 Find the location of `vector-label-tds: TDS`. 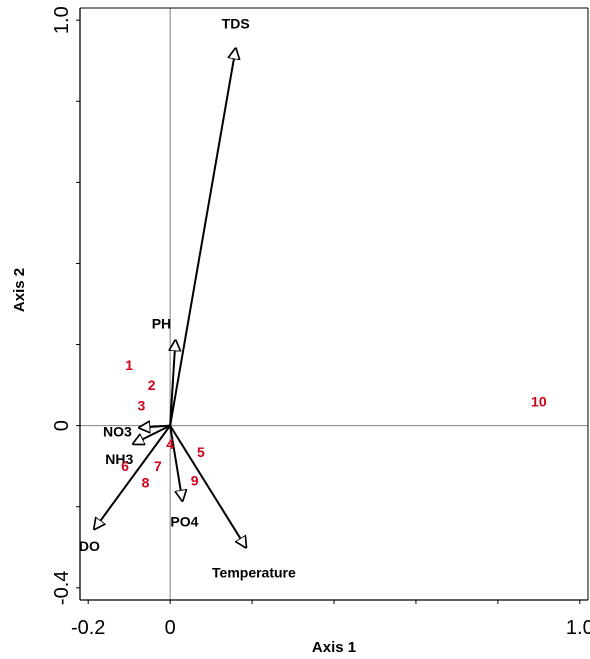

vector-label-tds: TDS is located at coordinates (236, 24).